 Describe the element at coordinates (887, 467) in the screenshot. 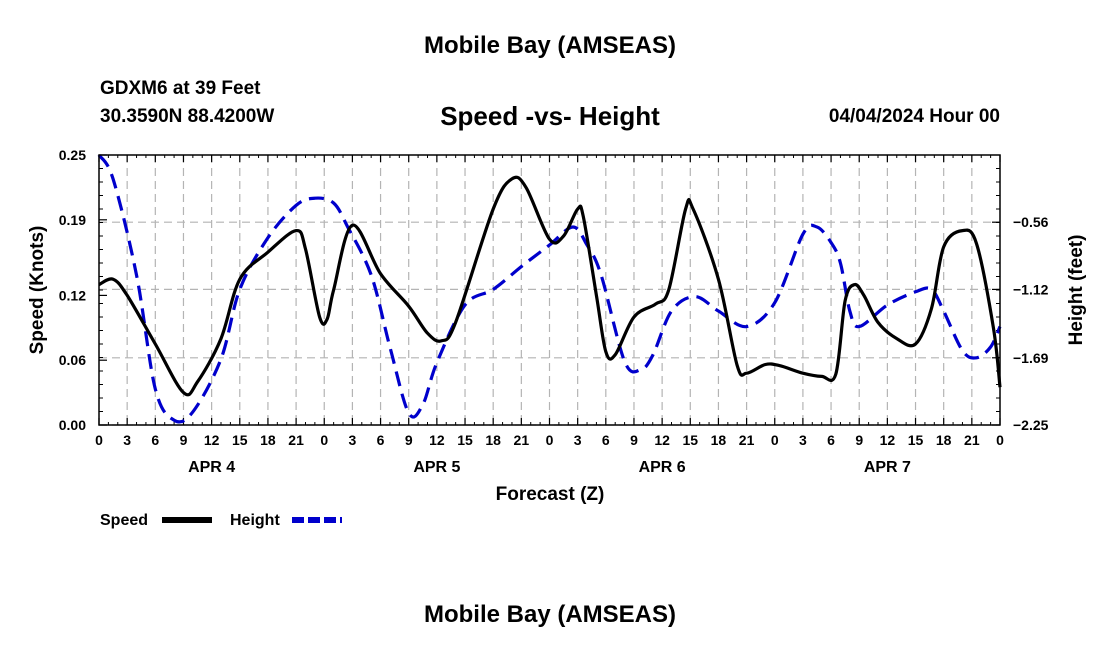

I see `day-label: APR 7` at that location.